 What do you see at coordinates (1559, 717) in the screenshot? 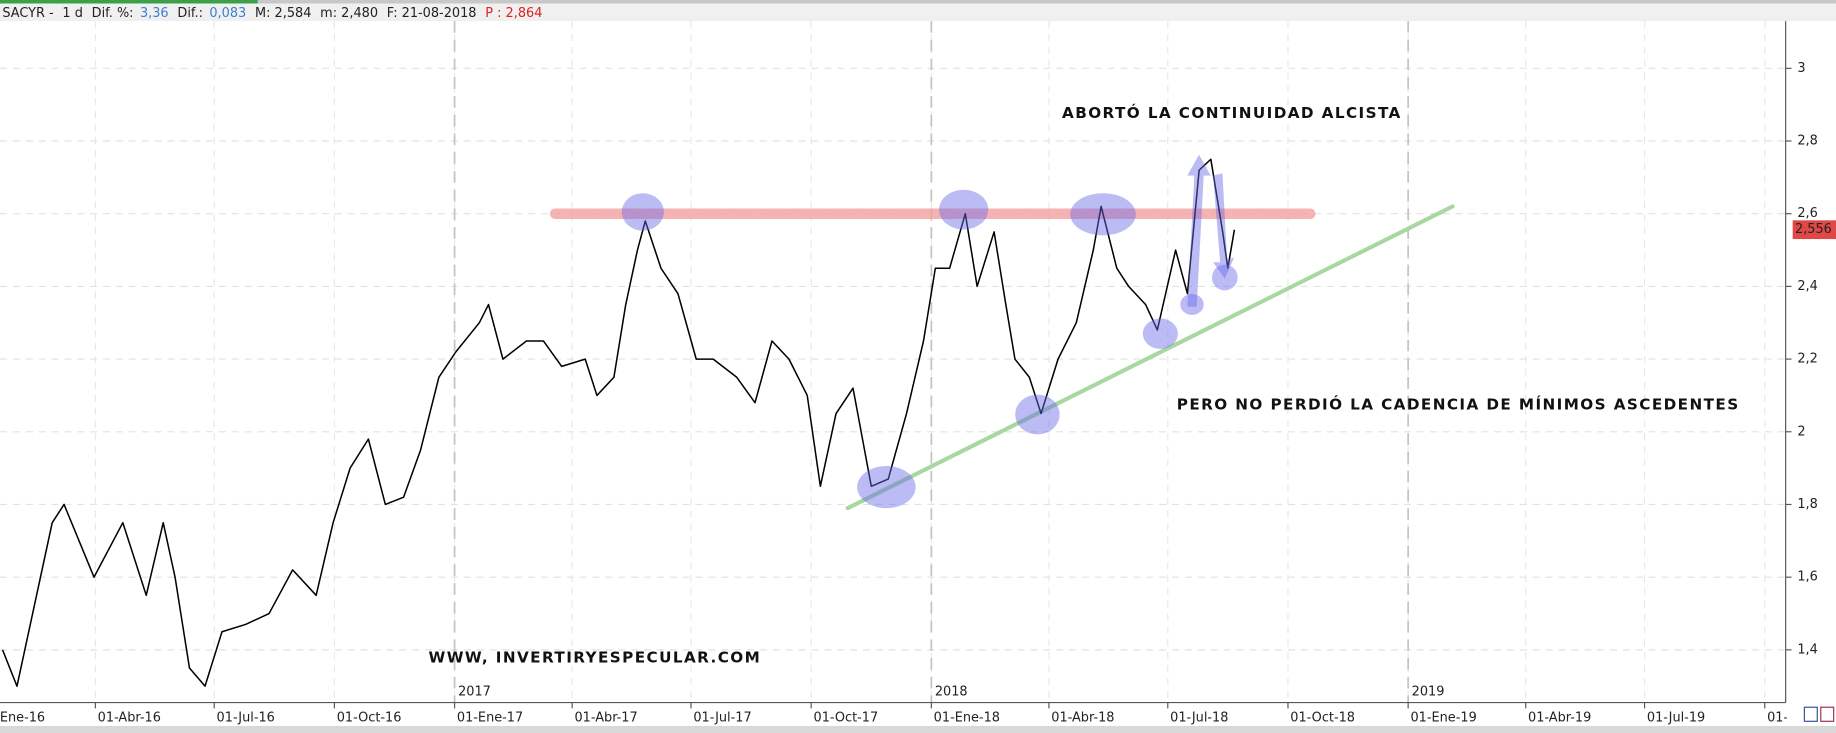
I see `x-tick-label: 01-Abr-19` at bounding box center [1559, 717].